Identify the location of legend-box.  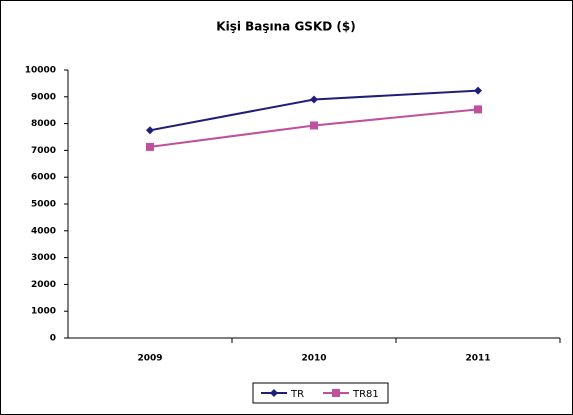
(320, 393).